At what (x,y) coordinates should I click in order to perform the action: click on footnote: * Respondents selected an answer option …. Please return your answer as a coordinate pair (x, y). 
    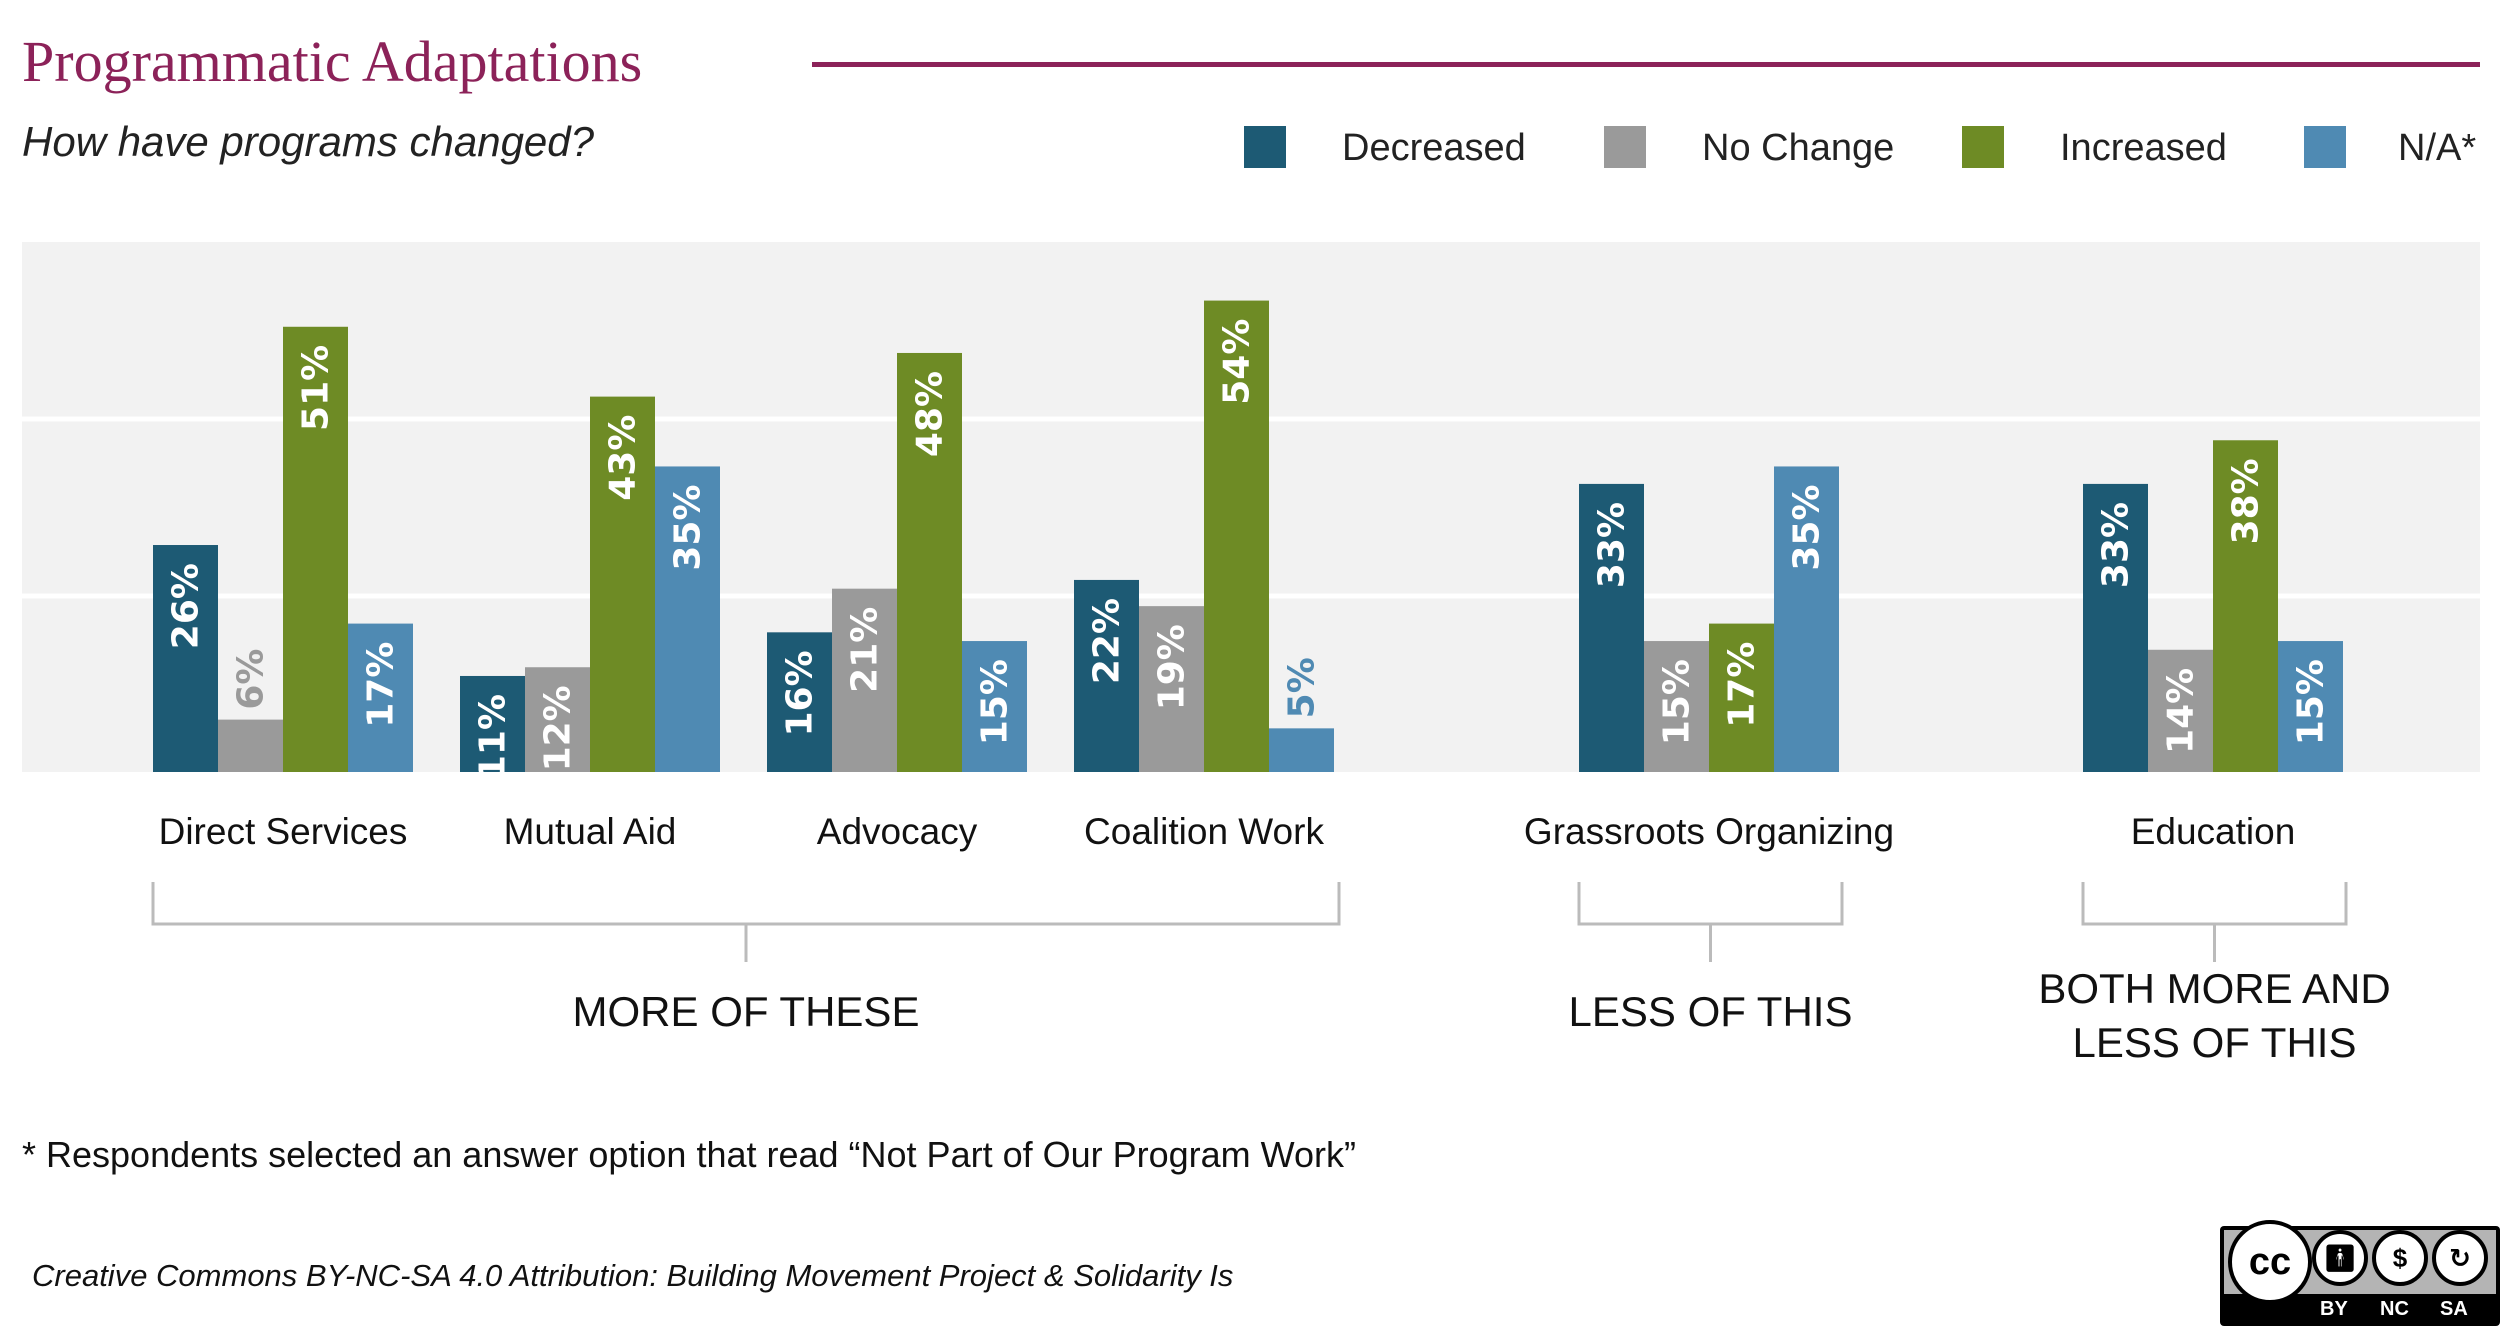
    Looking at the image, I should click on (689, 1154).